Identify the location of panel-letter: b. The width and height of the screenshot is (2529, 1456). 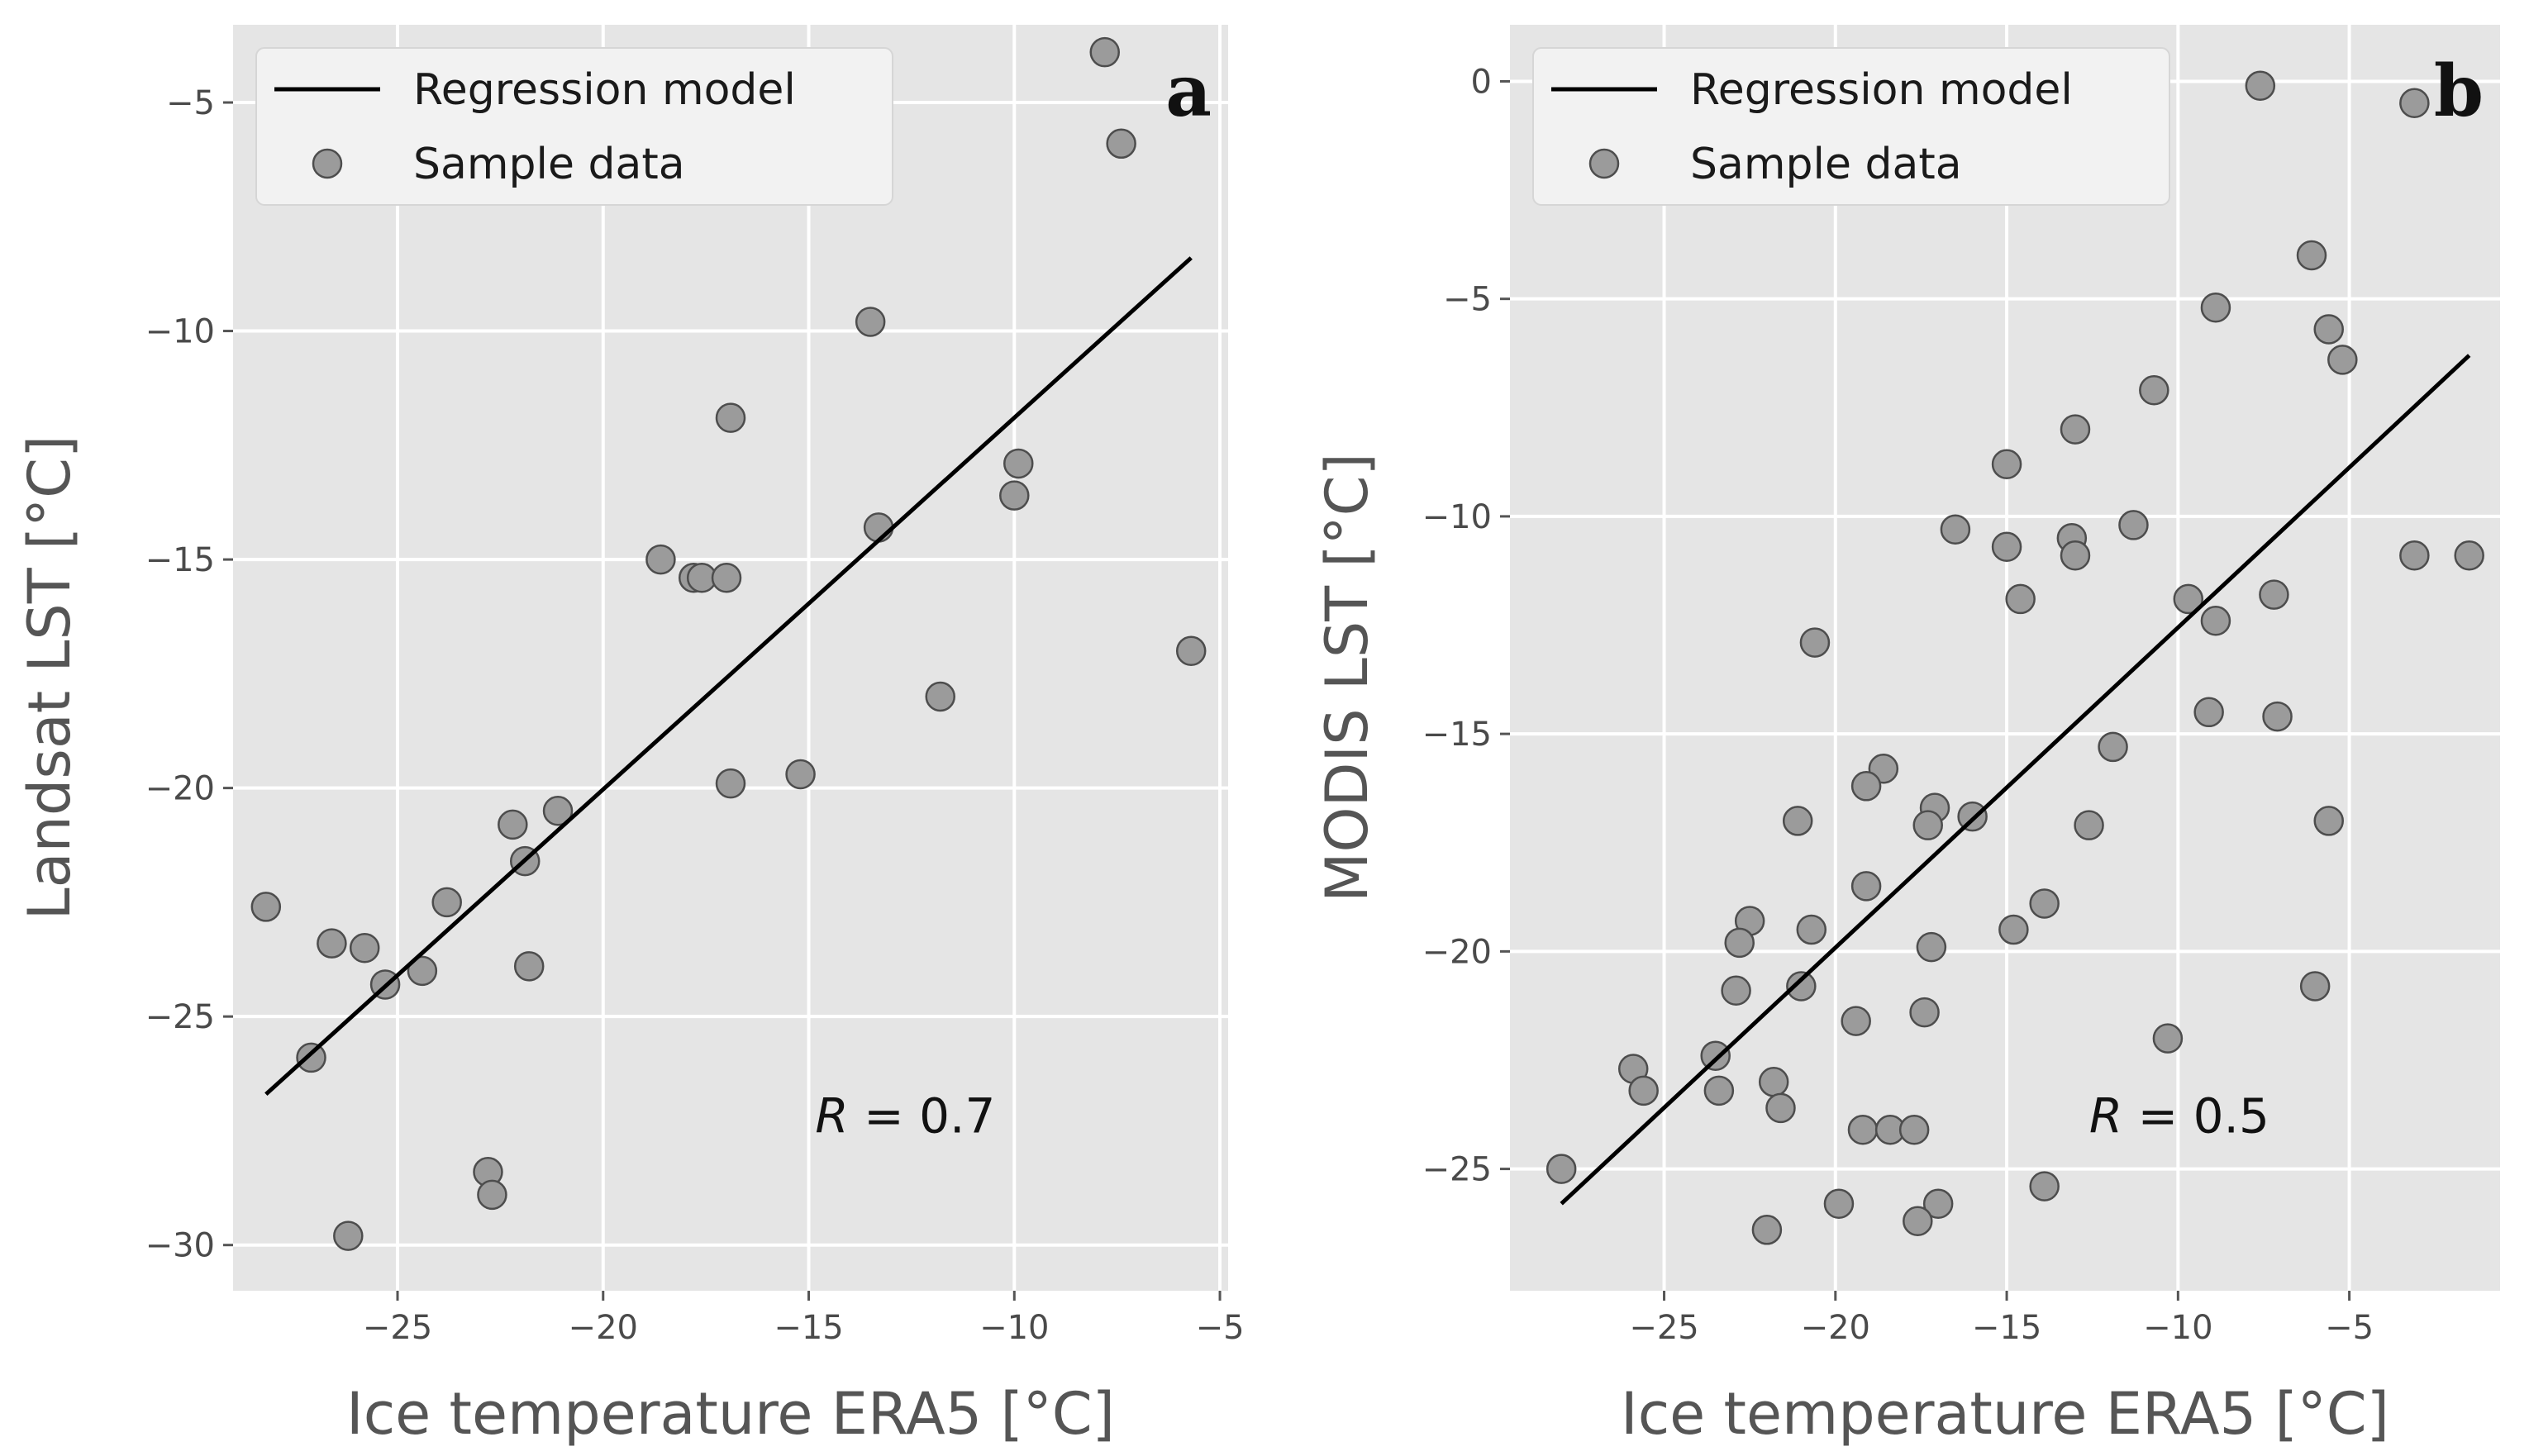
(2459, 91).